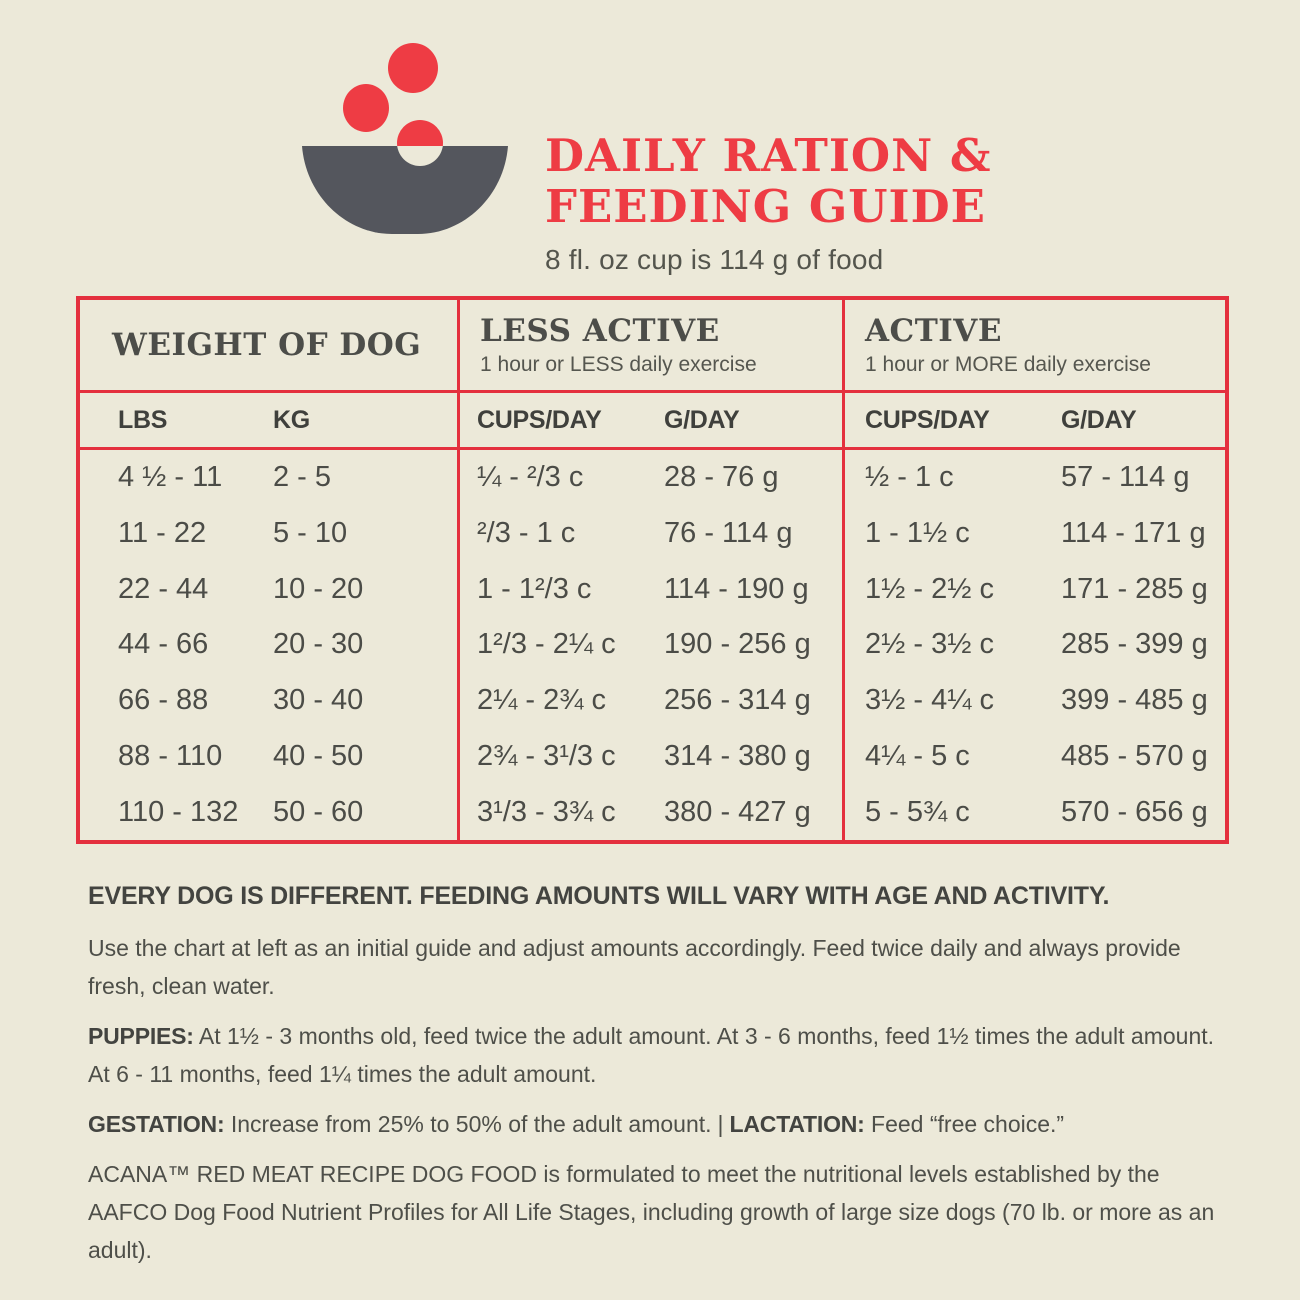 The width and height of the screenshot is (1300, 1300). What do you see at coordinates (318, 700) in the screenshot?
I see `kg-value: 30 - 40` at bounding box center [318, 700].